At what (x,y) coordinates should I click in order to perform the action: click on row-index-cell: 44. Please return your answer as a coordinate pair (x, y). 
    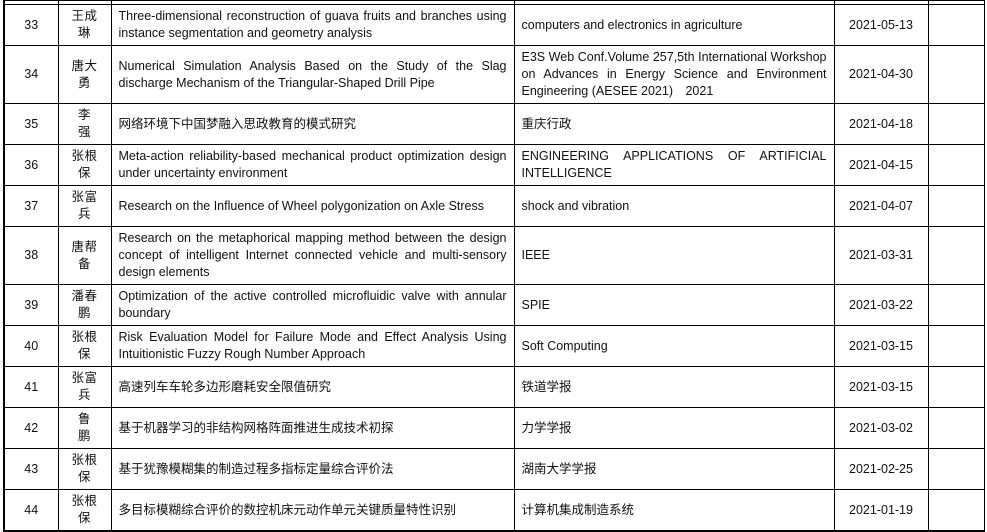
    Looking at the image, I should click on (31, 510).